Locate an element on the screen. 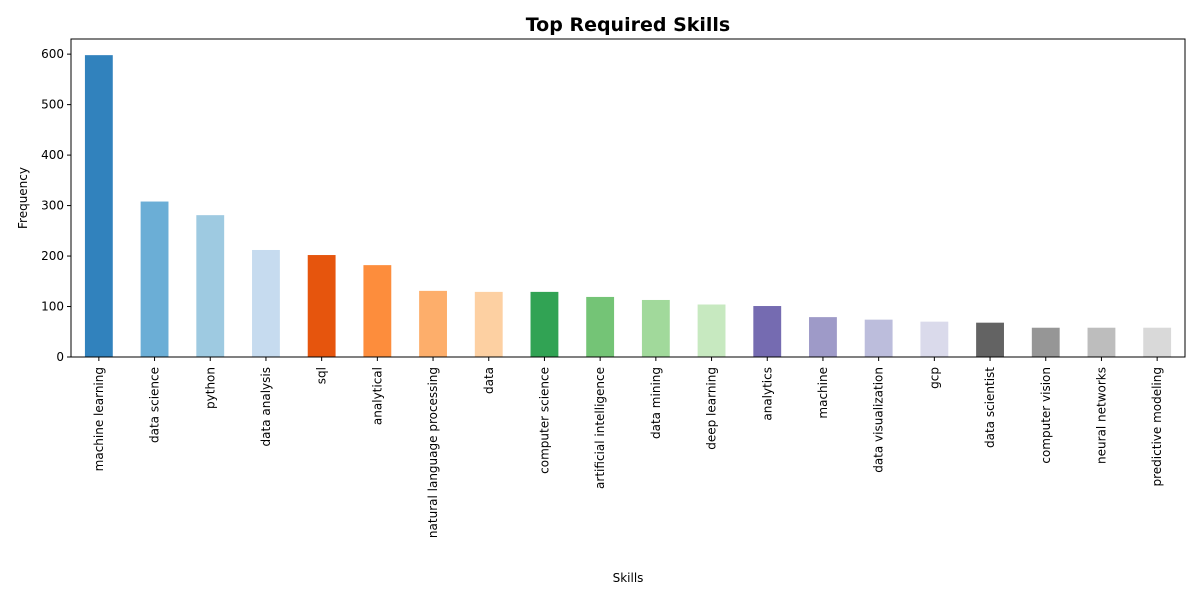  x-tick-label: data mining is located at coordinates (656, 403).